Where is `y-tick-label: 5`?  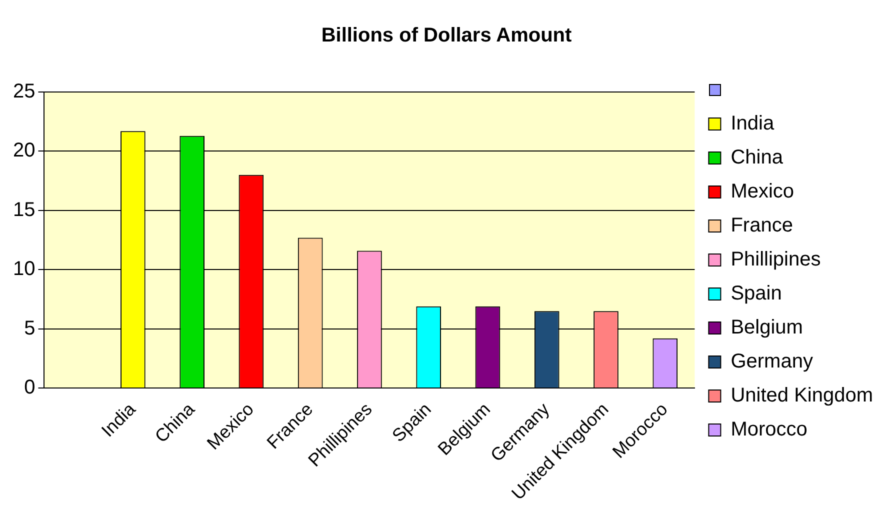 y-tick-label: 5 is located at coordinates (30, 328).